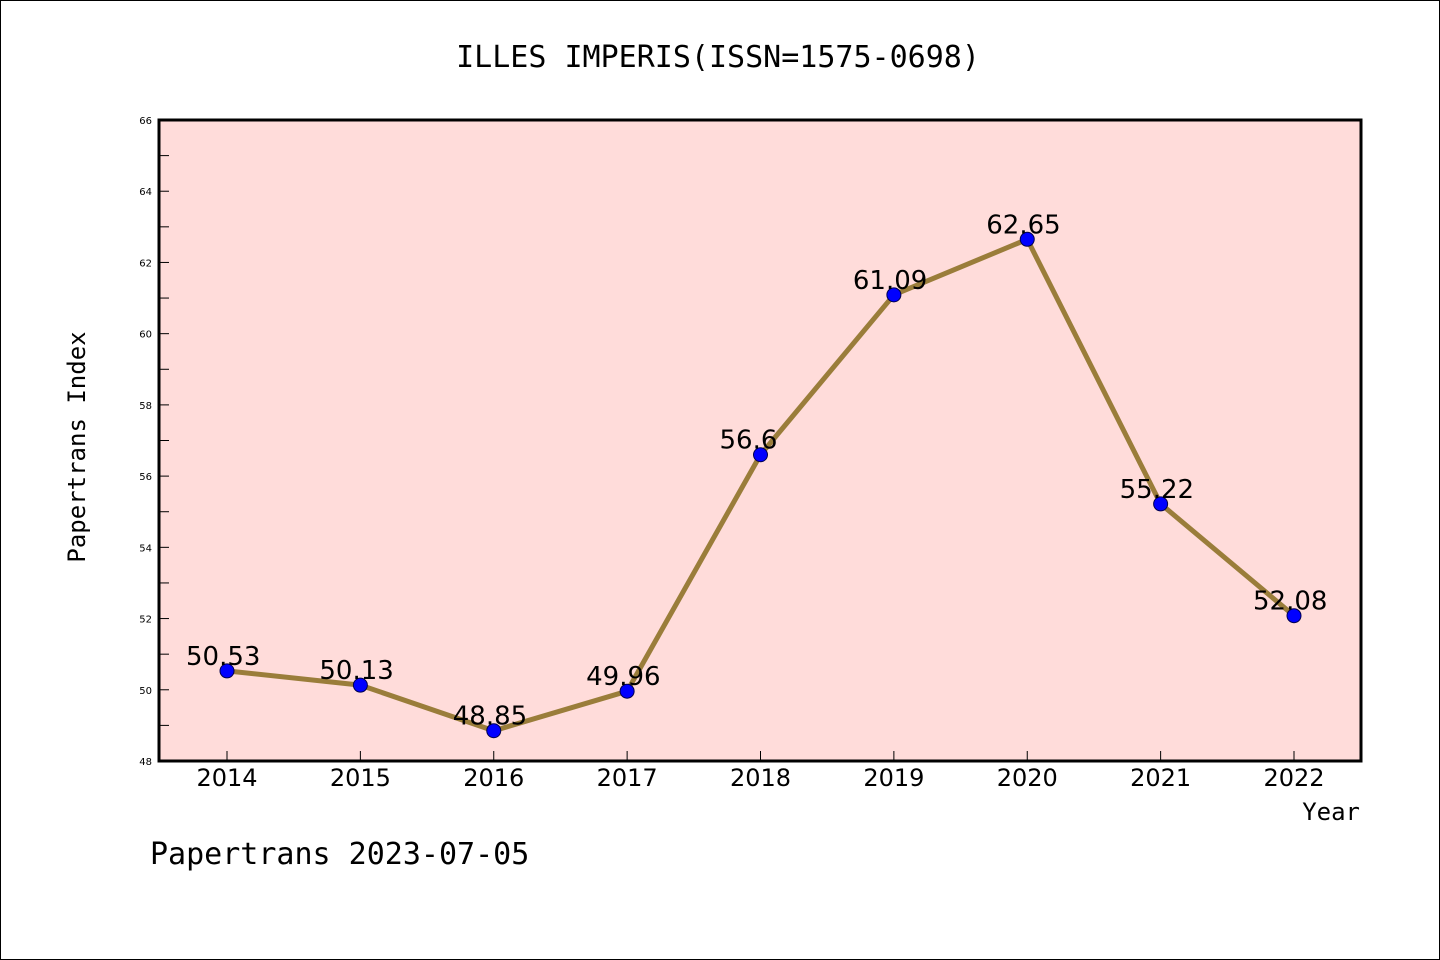 This screenshot has width=1440, height=960. I want to click on x-tick-label: 2022, so click(1293, 778).